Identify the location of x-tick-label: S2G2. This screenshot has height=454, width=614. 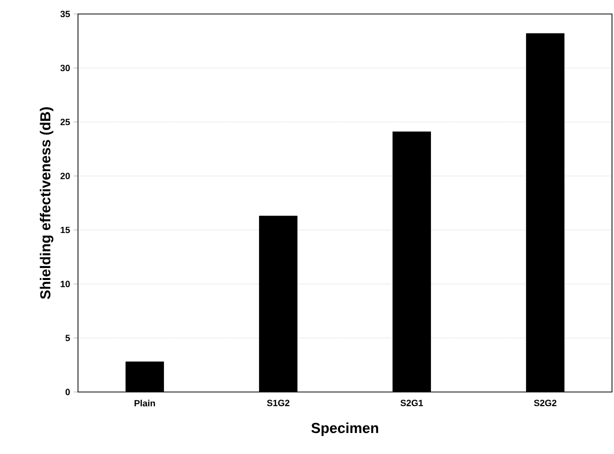
(545, 403).